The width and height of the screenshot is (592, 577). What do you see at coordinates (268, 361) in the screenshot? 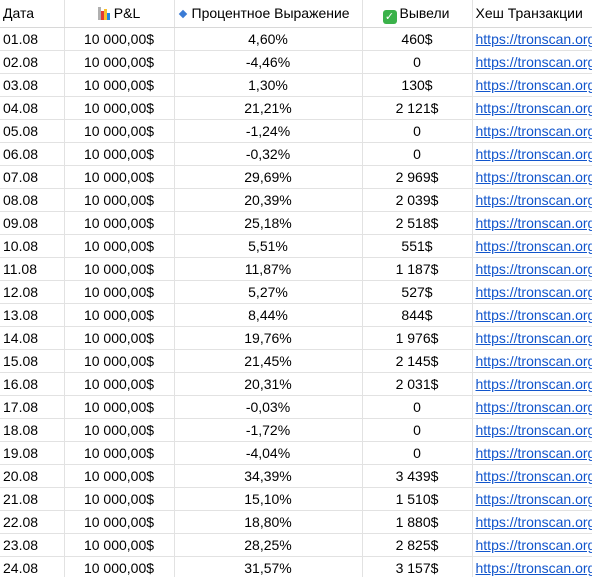
I see `percent-cell: 21,45%` at bounding box center [268, 361].